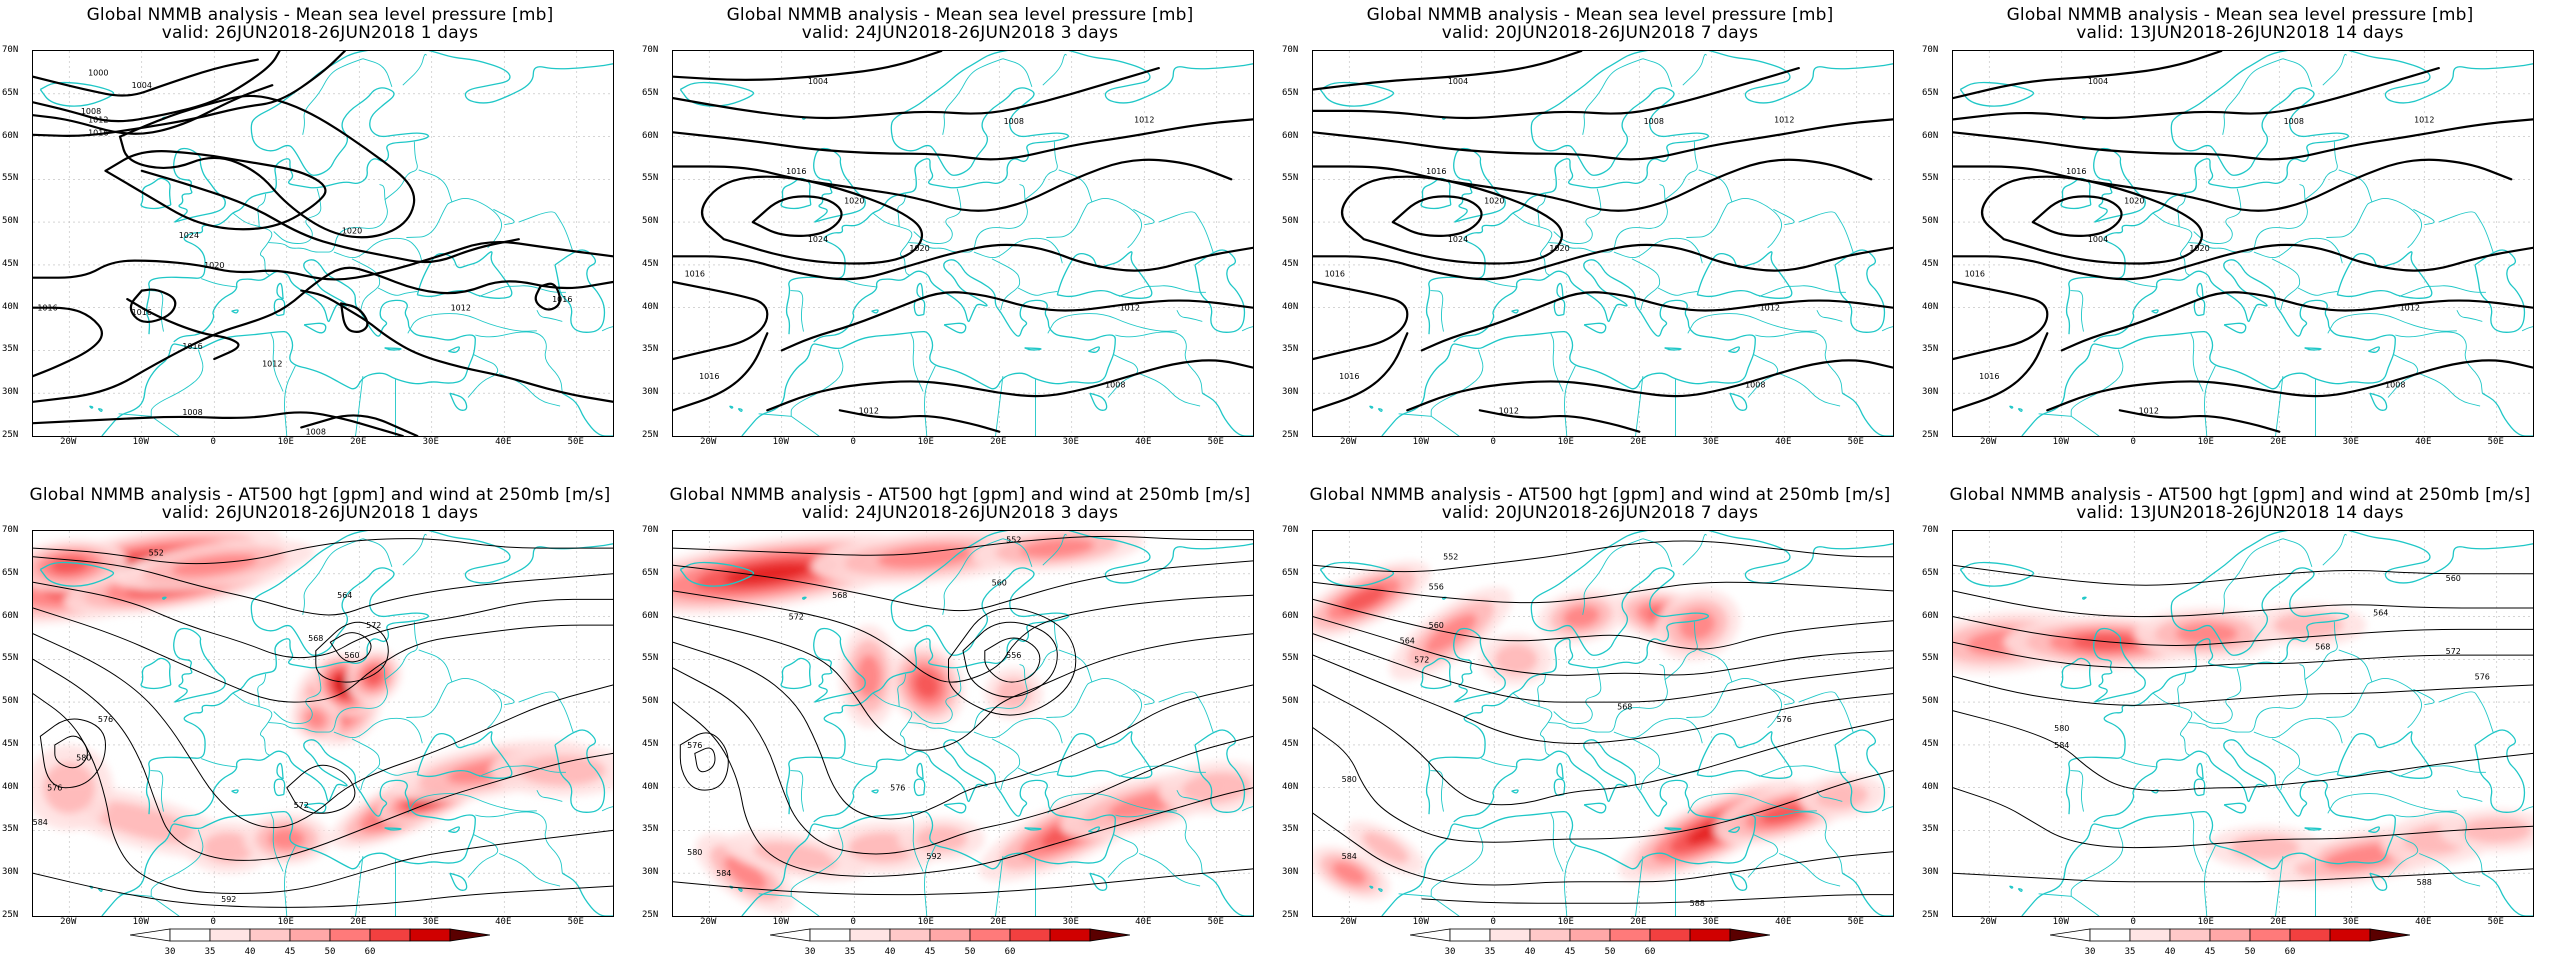 The image size is (2560, 960). I want to click on lat-tick-label: 40N, so click(1930, 786).